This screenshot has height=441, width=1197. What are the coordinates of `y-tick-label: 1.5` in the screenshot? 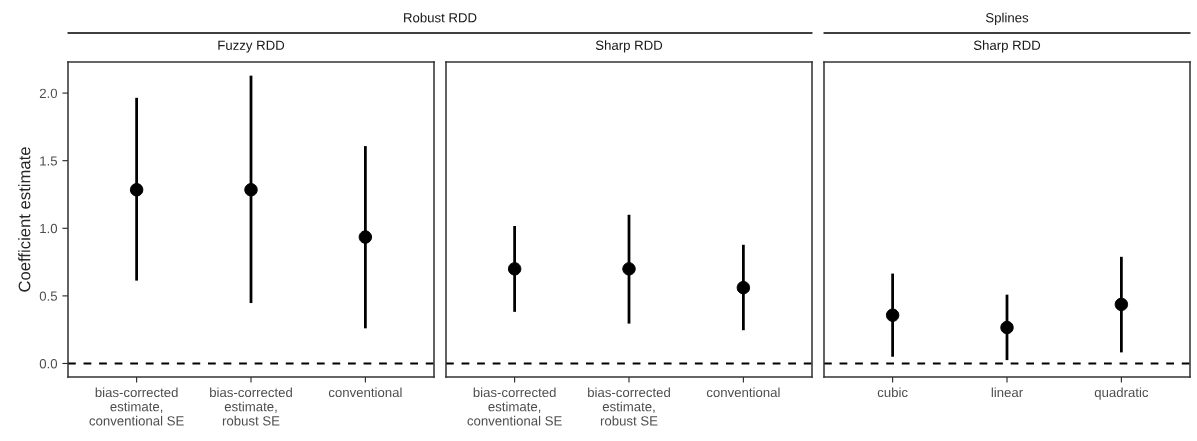 It's located at (49, 161).